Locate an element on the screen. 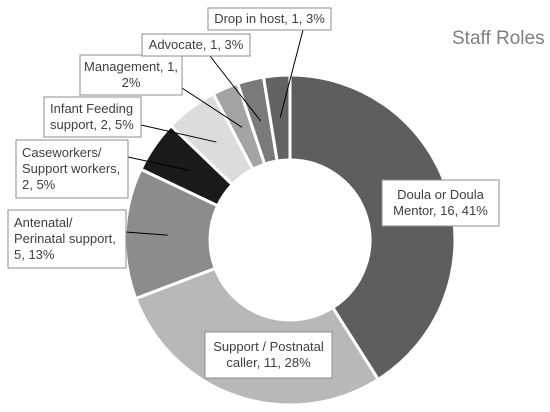 This screenshot has height=412, width=550. slice-label-2-line-1: Perinatal support, is located at coordinates (65, 238).